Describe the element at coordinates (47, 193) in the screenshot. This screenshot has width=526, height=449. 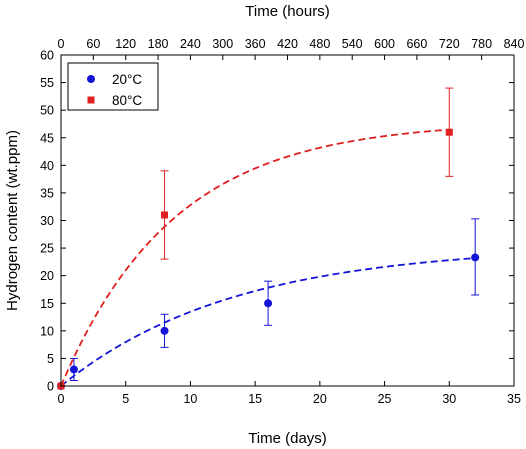
I see `y-tick-label: 35` at that location.